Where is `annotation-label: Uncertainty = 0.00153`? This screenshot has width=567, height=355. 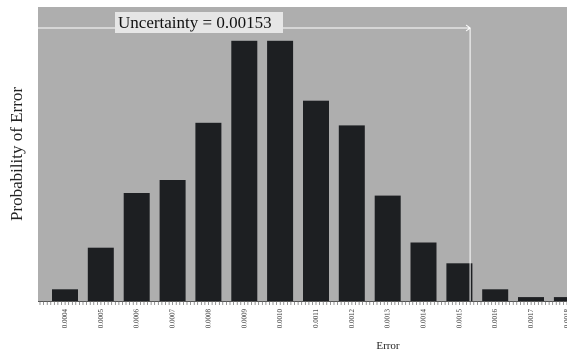
annotation-label: Uncertainty = 0.00153 is located at coordinates (195, 22).